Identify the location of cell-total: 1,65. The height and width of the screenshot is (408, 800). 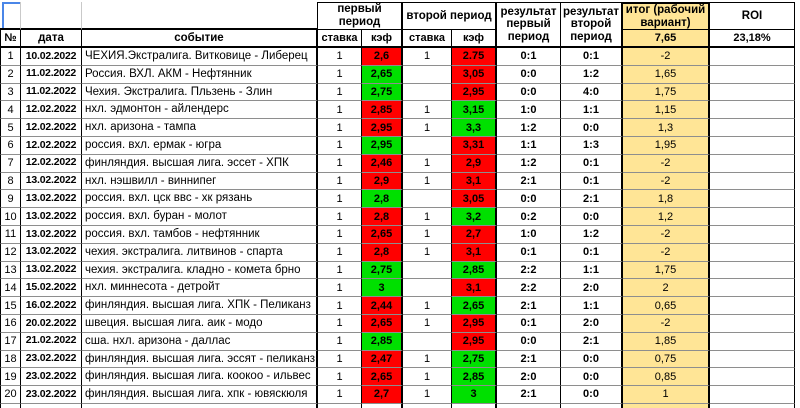
(666, 74).